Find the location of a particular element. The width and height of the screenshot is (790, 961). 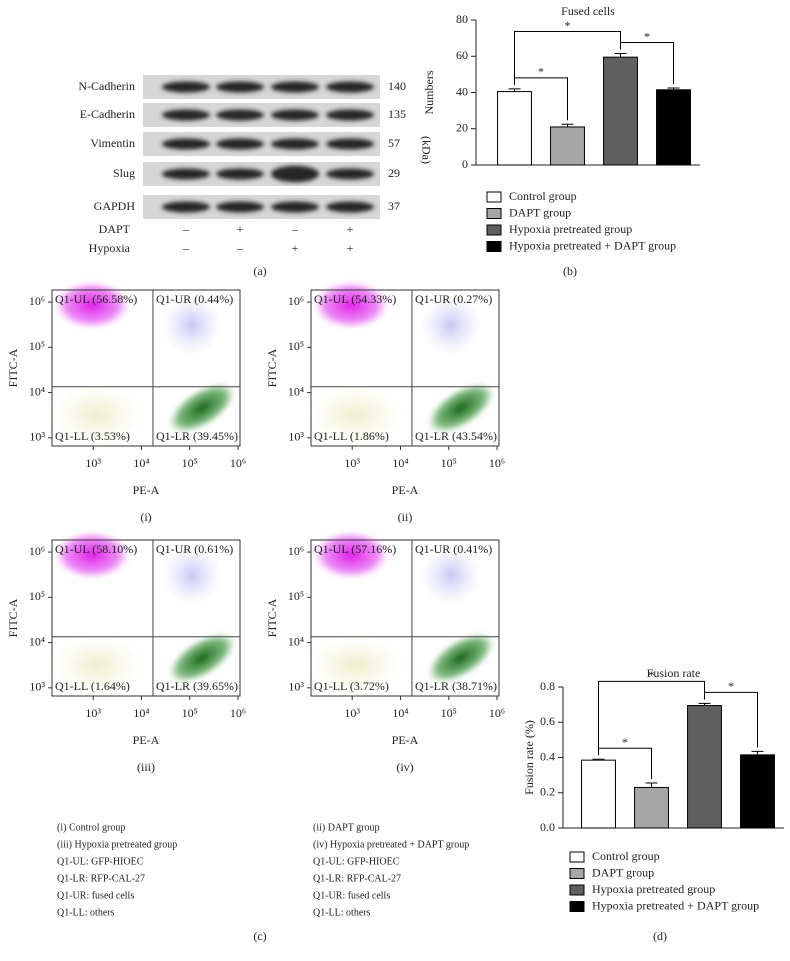

chart-title: Fusion rate is located at coordinates (674, 673).